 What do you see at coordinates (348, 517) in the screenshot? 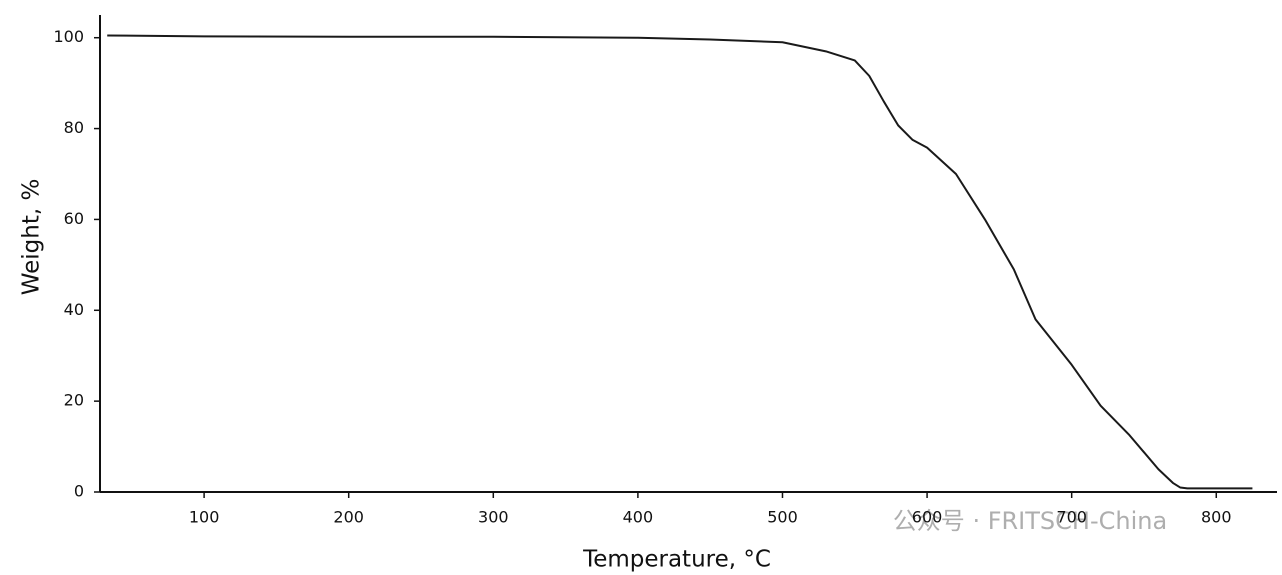
I see `x-tick-label: 200` at bounding box center [348, 517].